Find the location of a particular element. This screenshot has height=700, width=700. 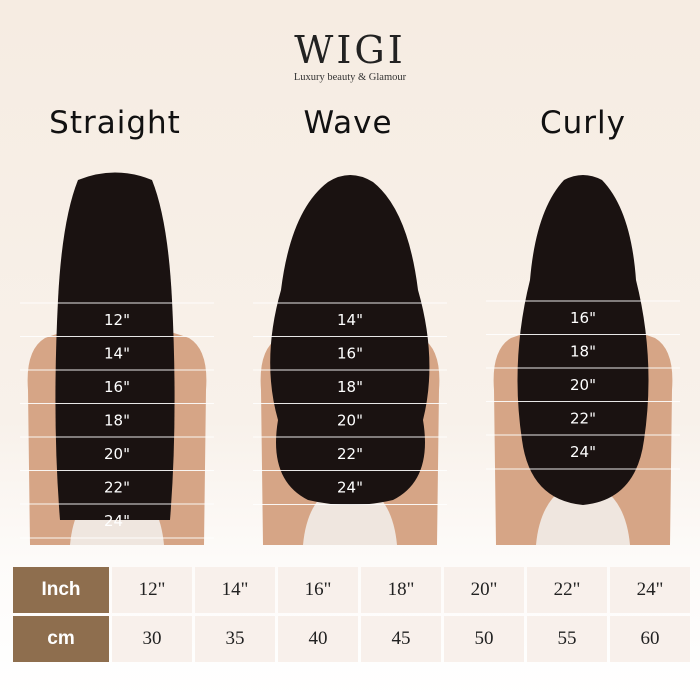

wave-hair-figure: 14" 16" 18" 20" 22" 24" is located at coordinates (350, 360).